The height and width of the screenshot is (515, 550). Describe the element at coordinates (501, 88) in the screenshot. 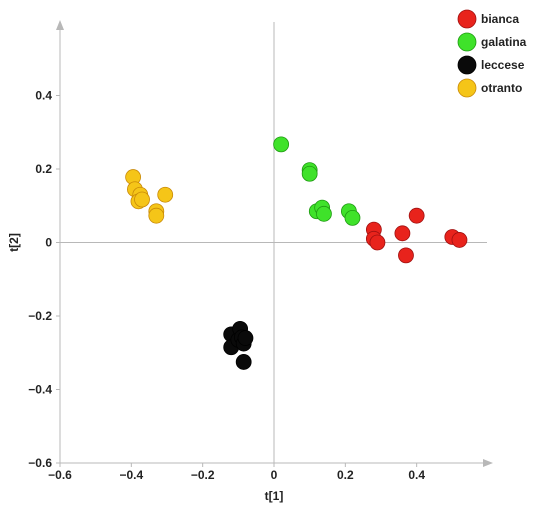

I see `legend-label-otranto: otranto` at that location.